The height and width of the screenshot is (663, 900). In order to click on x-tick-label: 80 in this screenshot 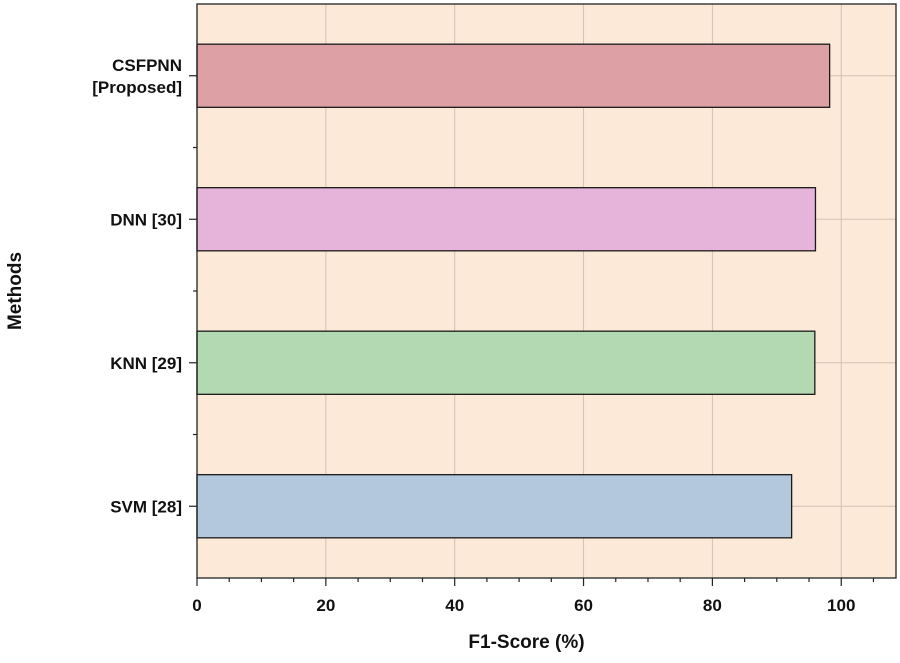, I will do `click(712, 605)`.